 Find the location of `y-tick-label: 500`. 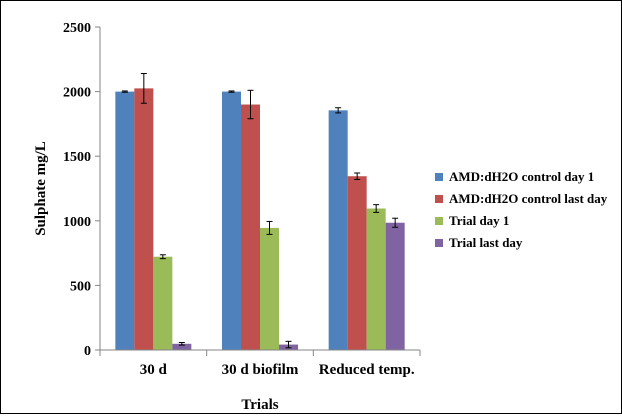

y-tick-label: 500 is located at coordinates (80, 286).